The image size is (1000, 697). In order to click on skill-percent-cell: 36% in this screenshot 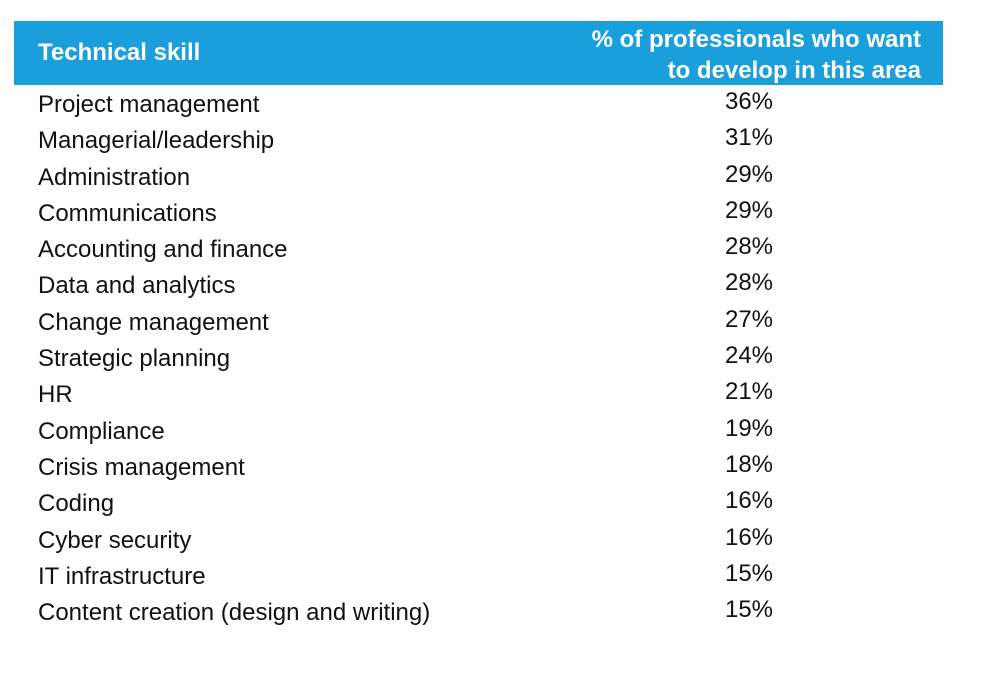, I will do `click(749, 101)`.